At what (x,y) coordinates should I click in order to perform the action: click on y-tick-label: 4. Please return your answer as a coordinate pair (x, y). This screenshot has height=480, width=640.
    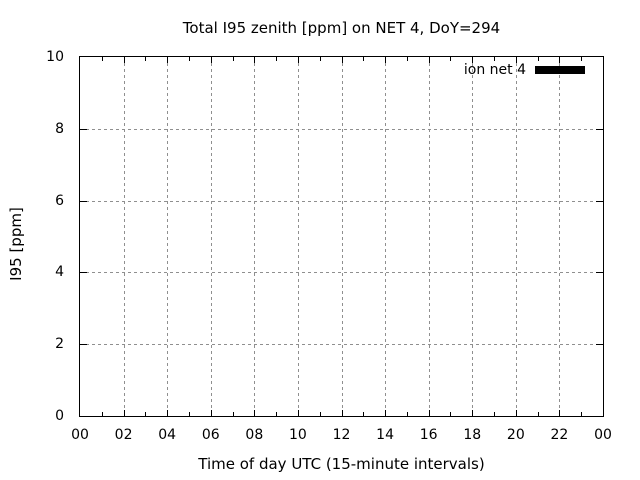
    Looking at the image, I should click on (59, 272).